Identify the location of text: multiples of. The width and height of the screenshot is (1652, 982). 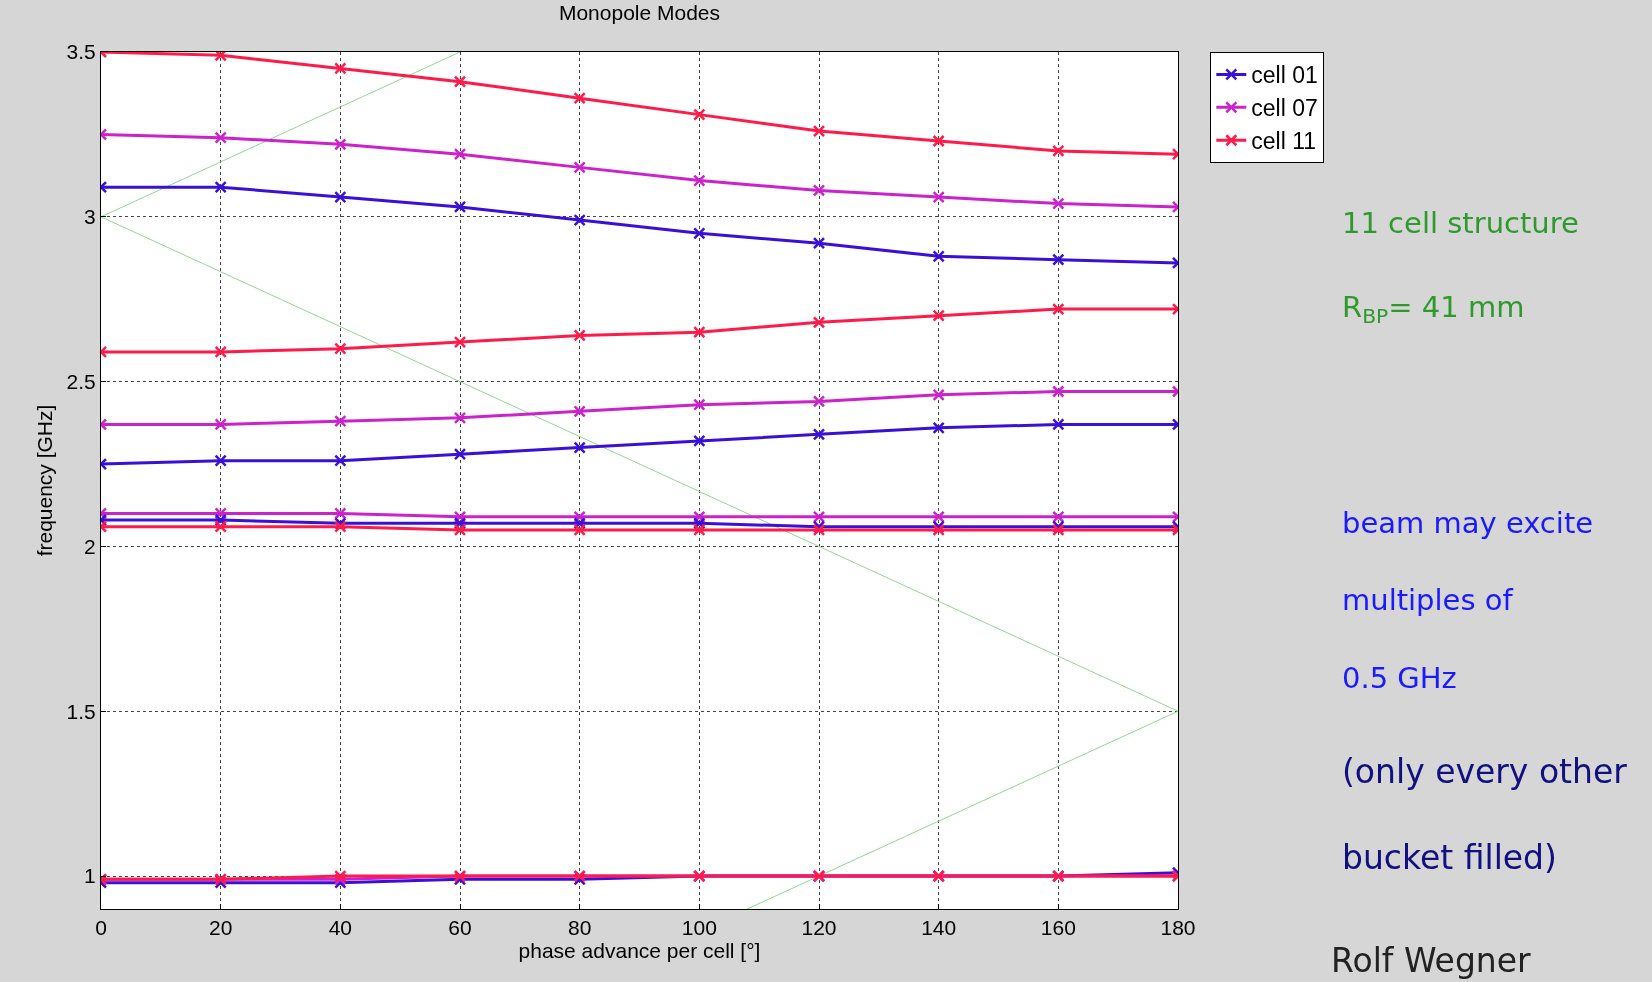
(1428, 600).